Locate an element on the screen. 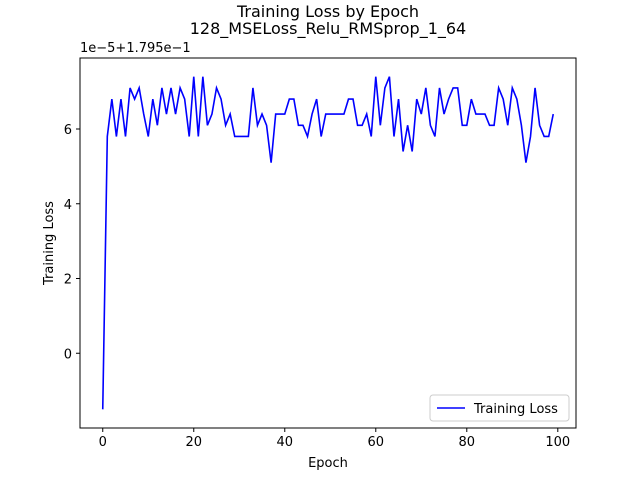 Image resolution: width=640 pixels, height=480 pixels. y-offset-label: 1e−5+1.795e−1 is located at coordinates (135, 48).